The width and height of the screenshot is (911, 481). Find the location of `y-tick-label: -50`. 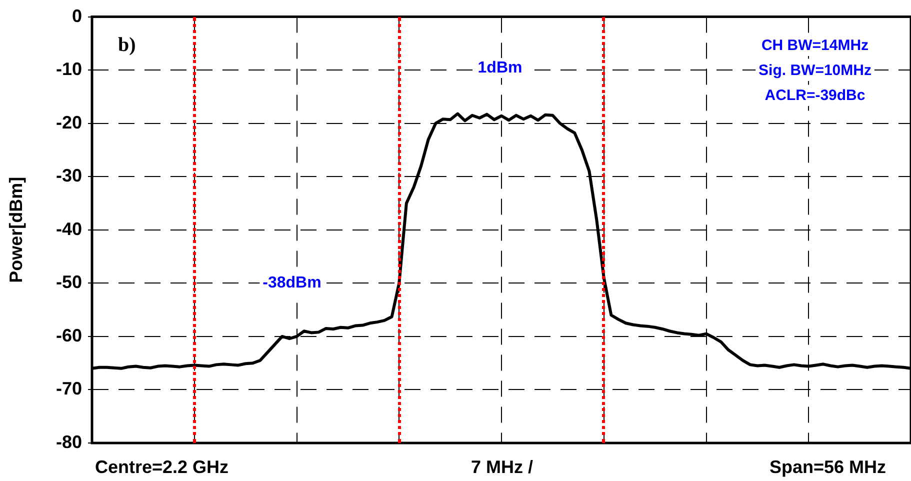

y-tick-label: -50 is located at coordinates (69, 282).